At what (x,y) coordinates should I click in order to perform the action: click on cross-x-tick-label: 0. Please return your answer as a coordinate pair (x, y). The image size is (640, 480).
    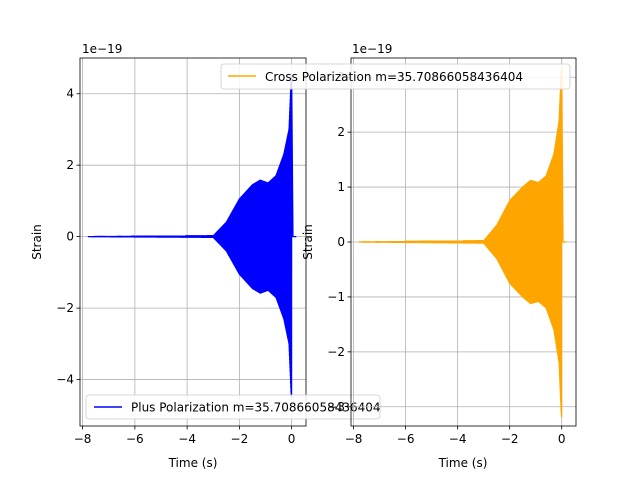
    Looking at the image, I should click on (562, 439).